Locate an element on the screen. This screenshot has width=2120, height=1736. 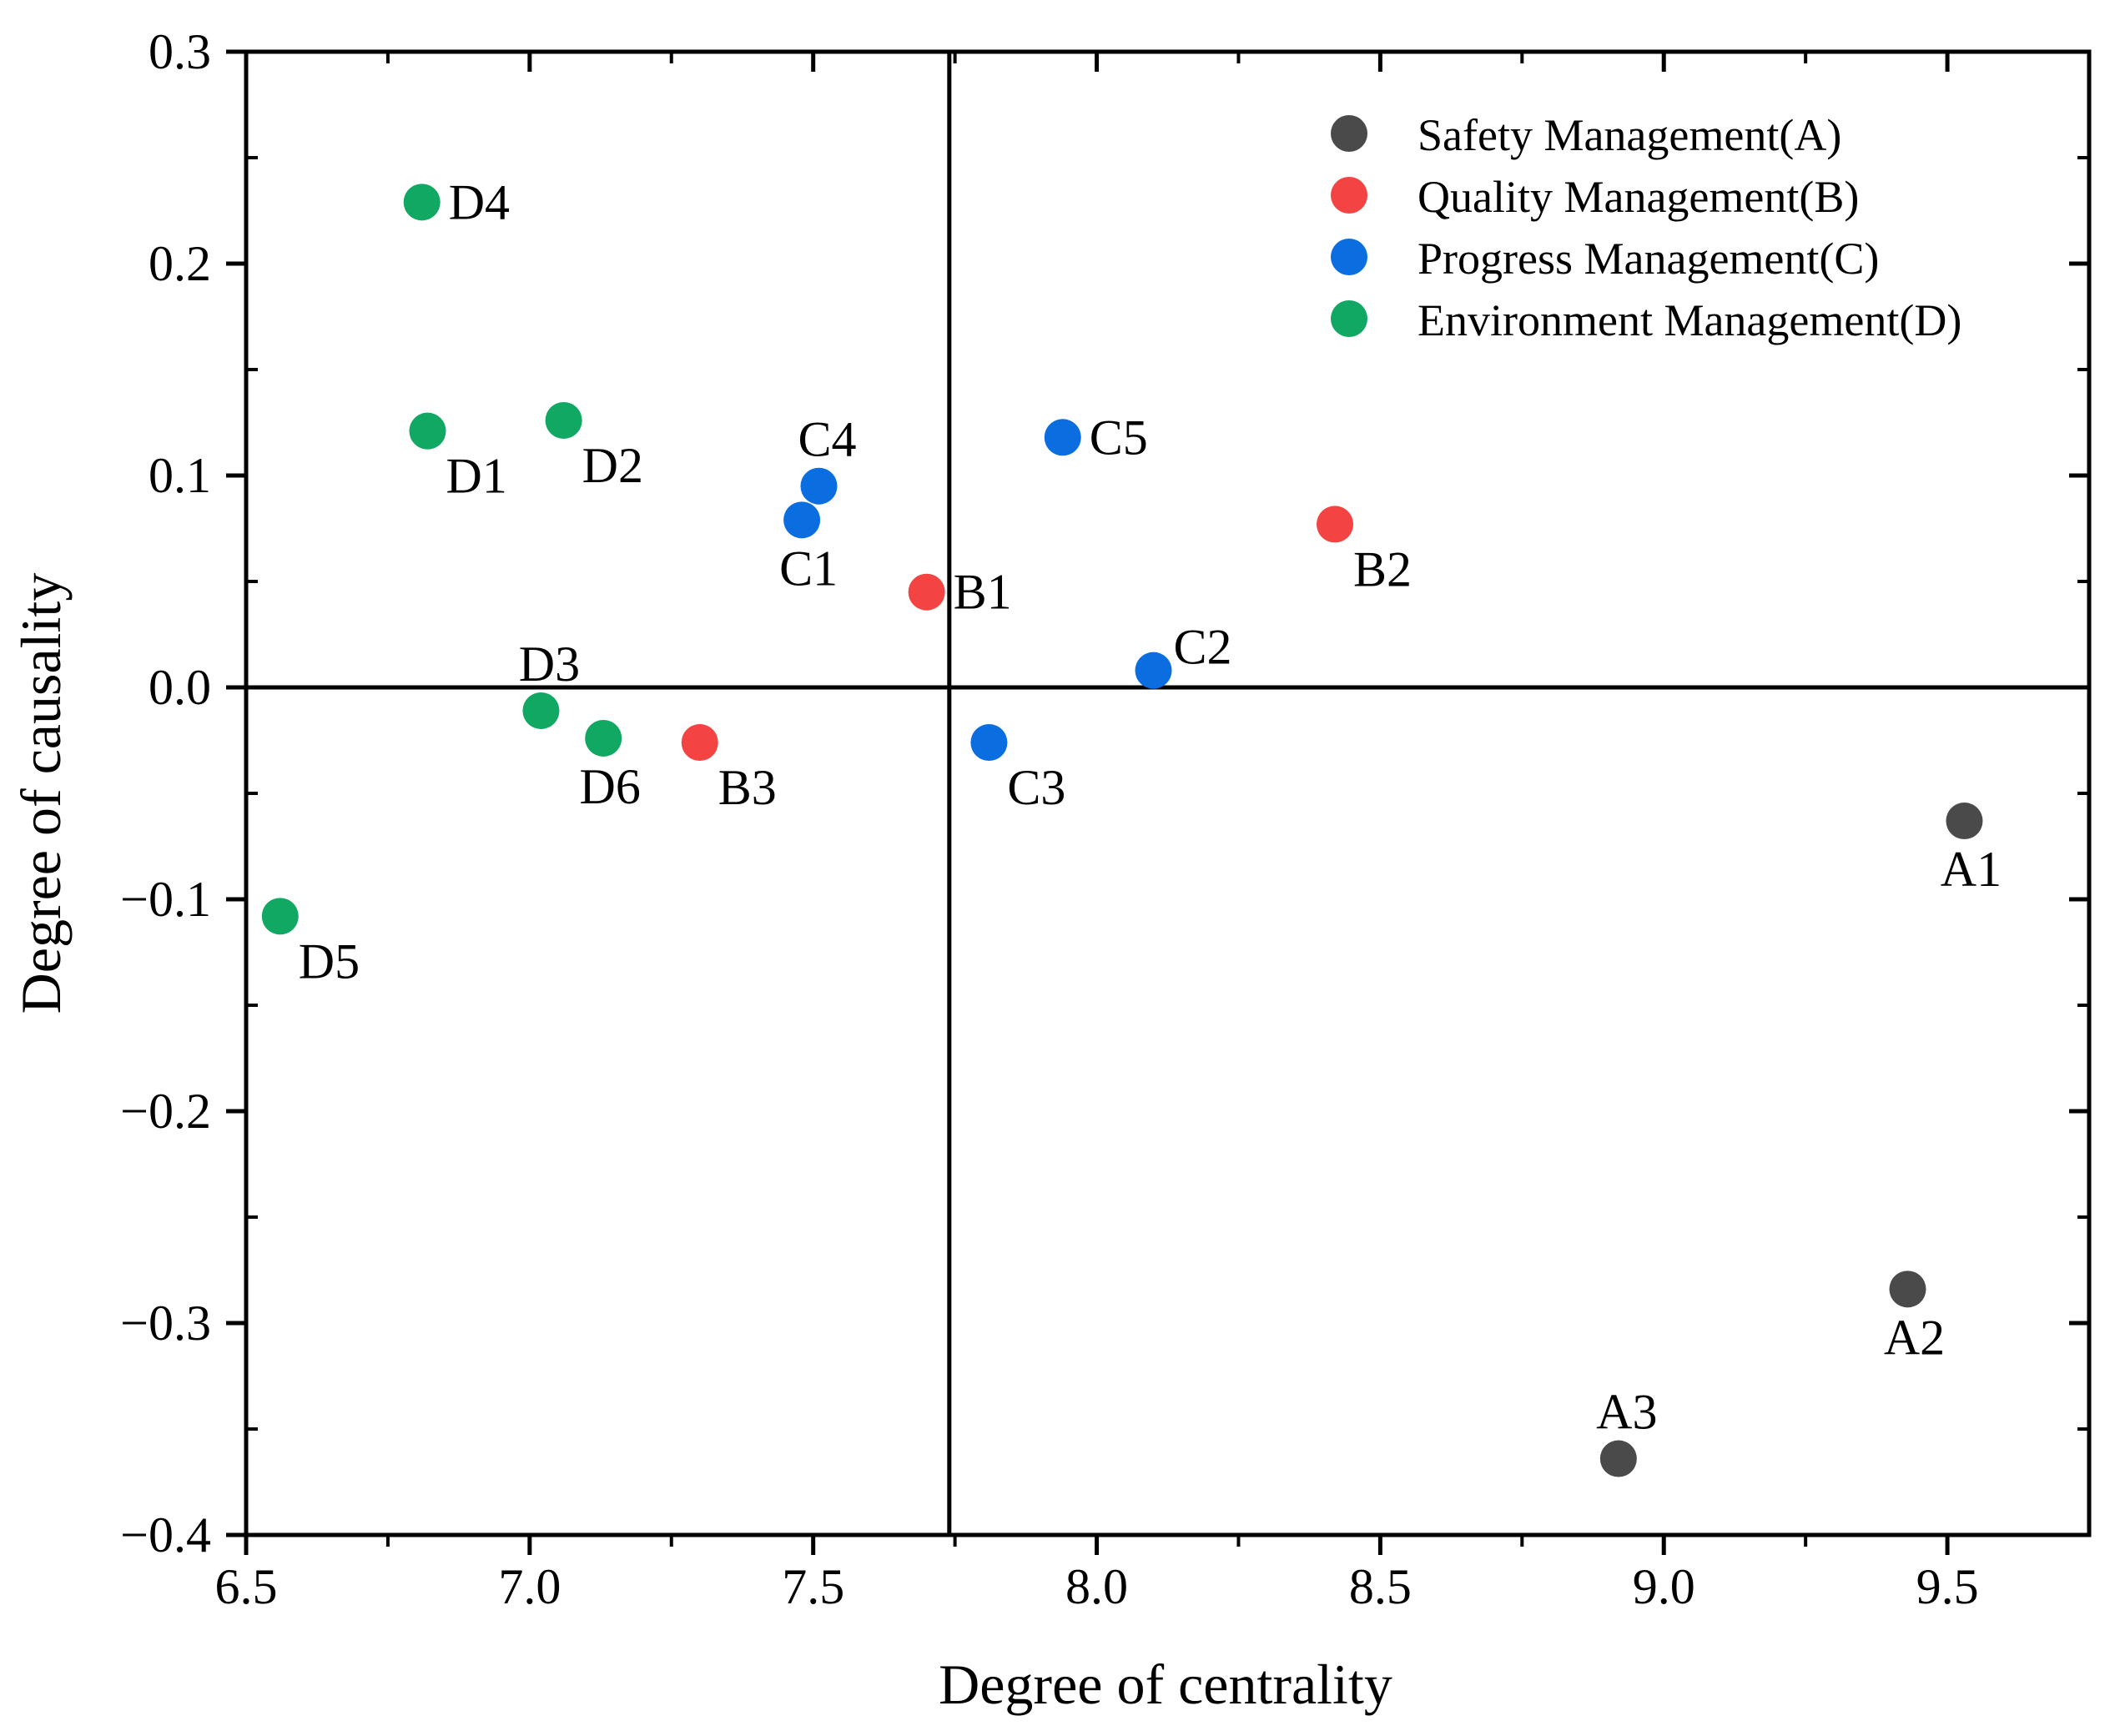
point-label-b3: B3 is located at coordinates (748, 787).